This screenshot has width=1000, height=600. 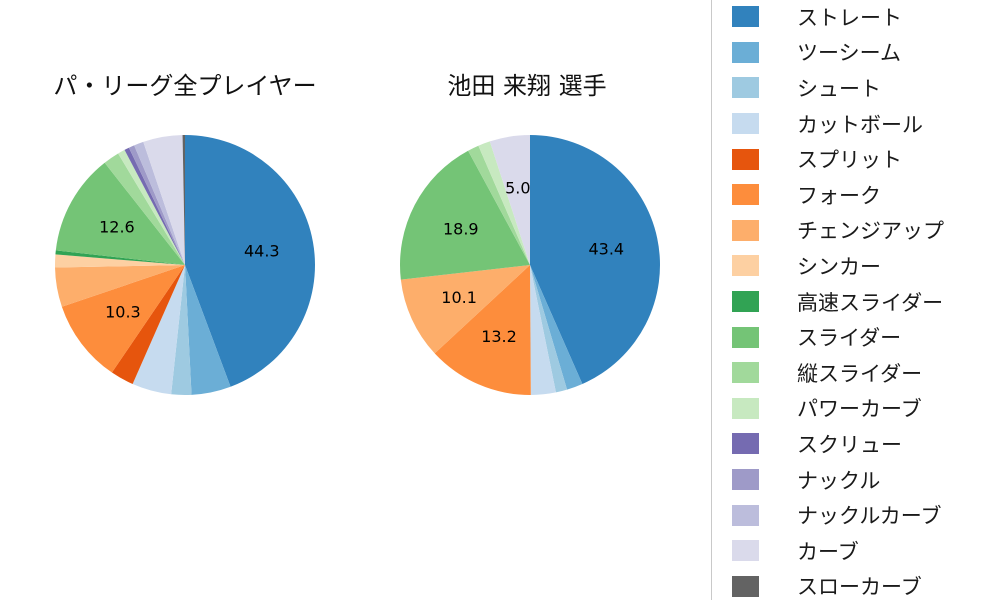 I want to click on pie-percent-label: 13.2, so click(x=499, y=336).